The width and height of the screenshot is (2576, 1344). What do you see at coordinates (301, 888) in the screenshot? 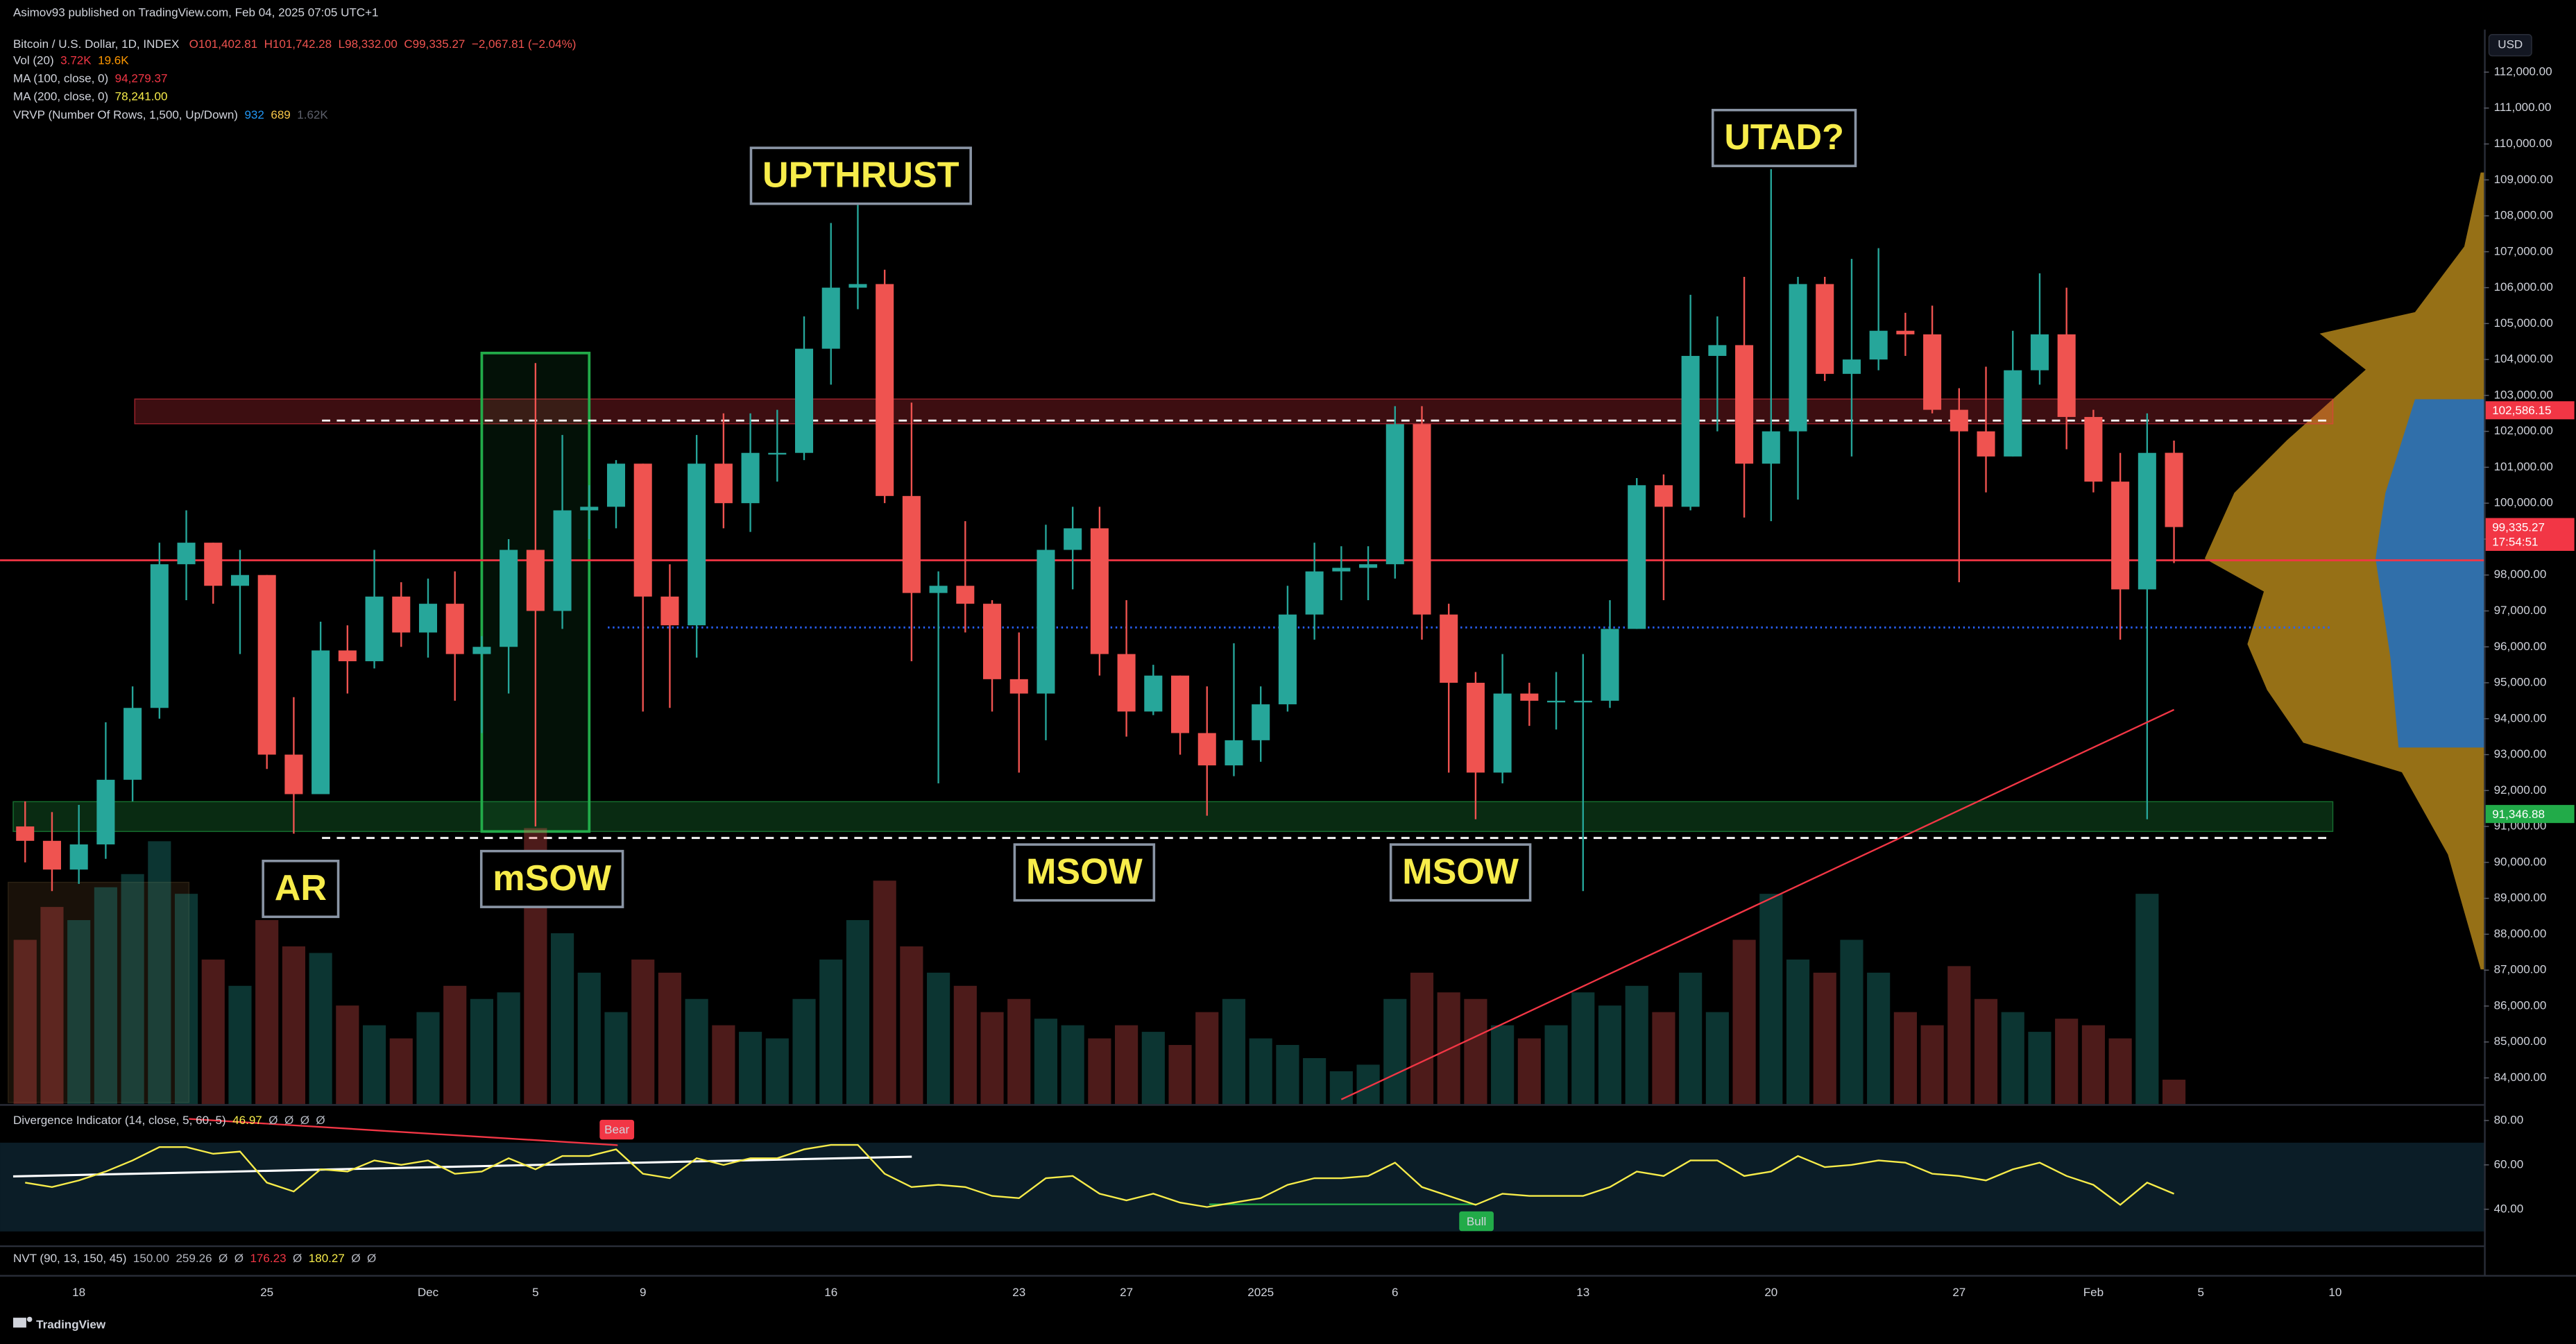
I see `annotation: AR` at bounding box center [301, 888].